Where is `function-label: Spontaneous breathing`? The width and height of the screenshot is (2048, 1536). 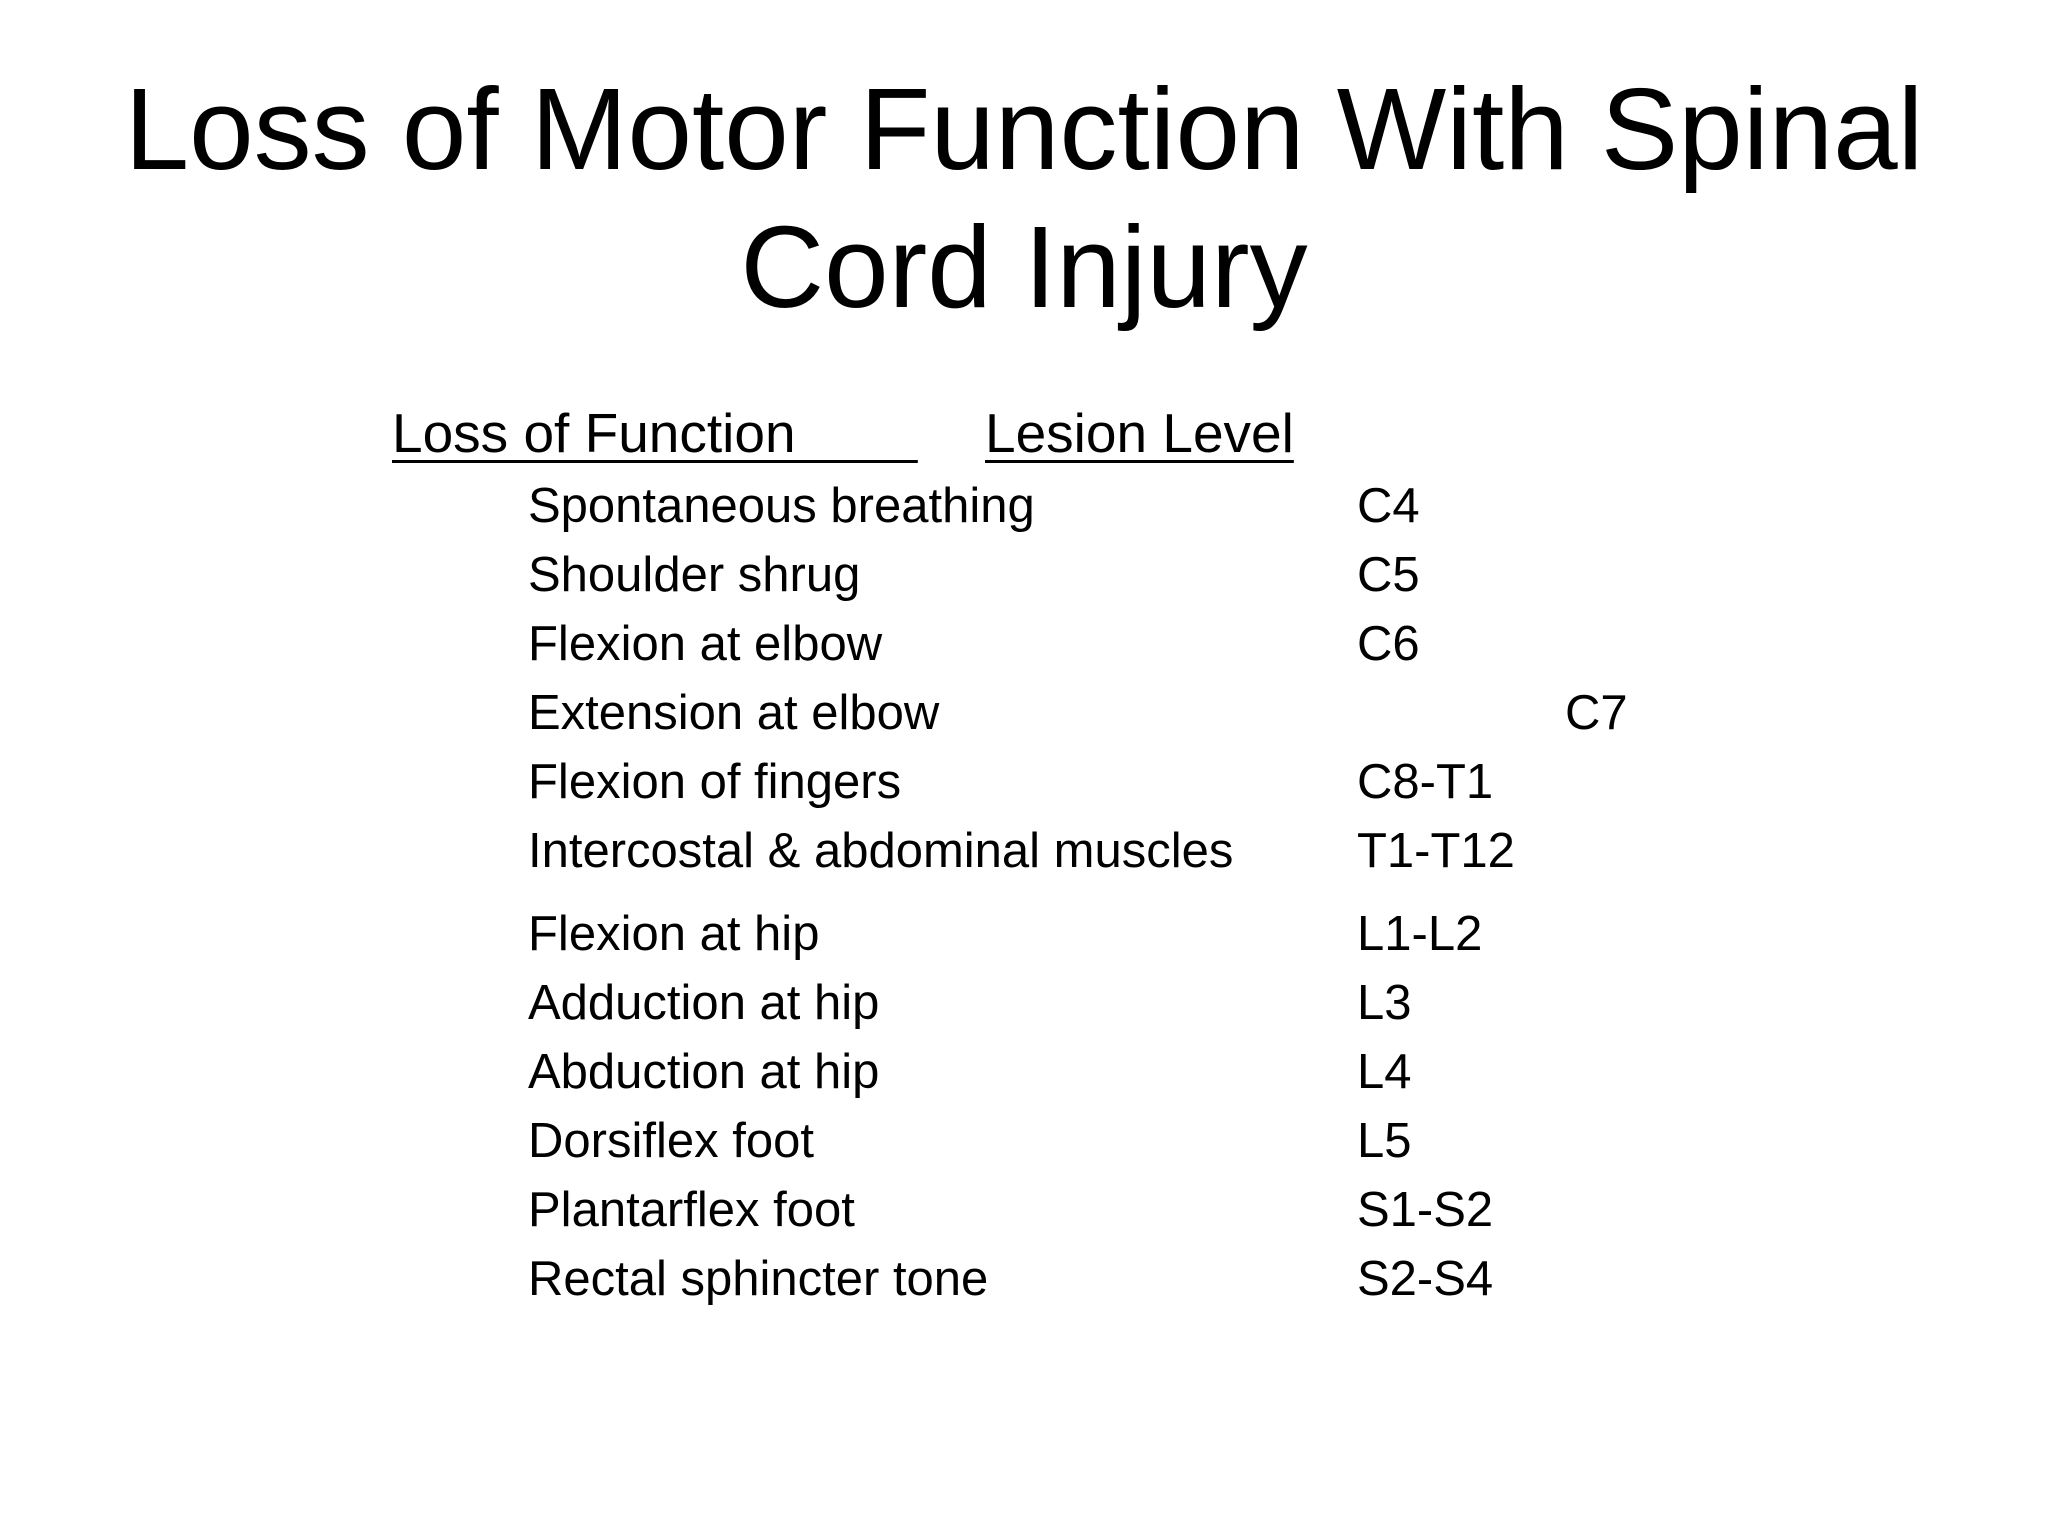
function-label: Spontaneous breathing is located at coordinates (781, 506).